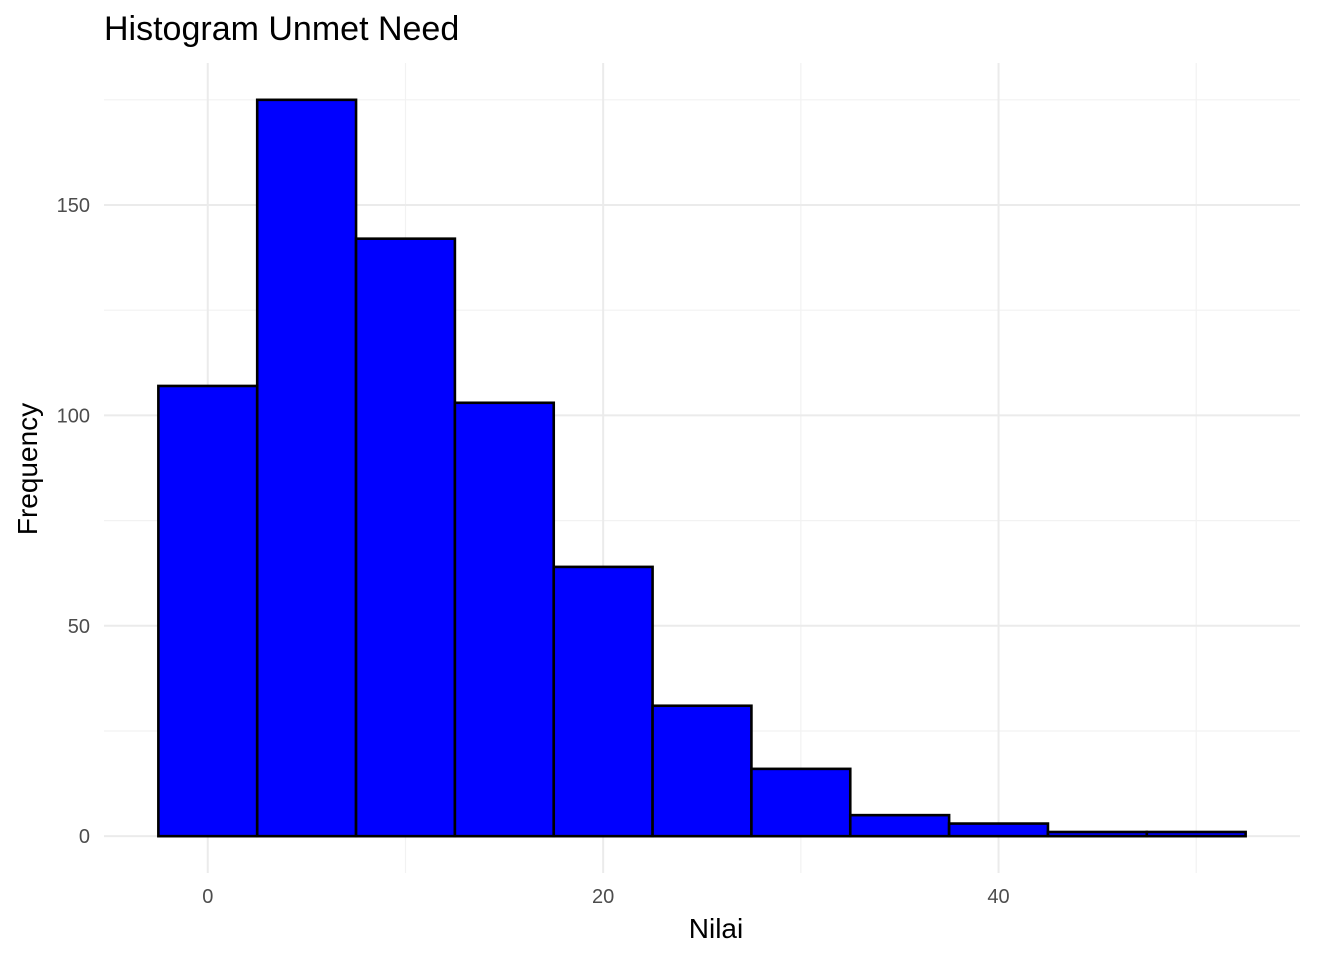 This screenshot has height=960, width=1344. I want to click on y-tick-label: 0, so click(84, 837).